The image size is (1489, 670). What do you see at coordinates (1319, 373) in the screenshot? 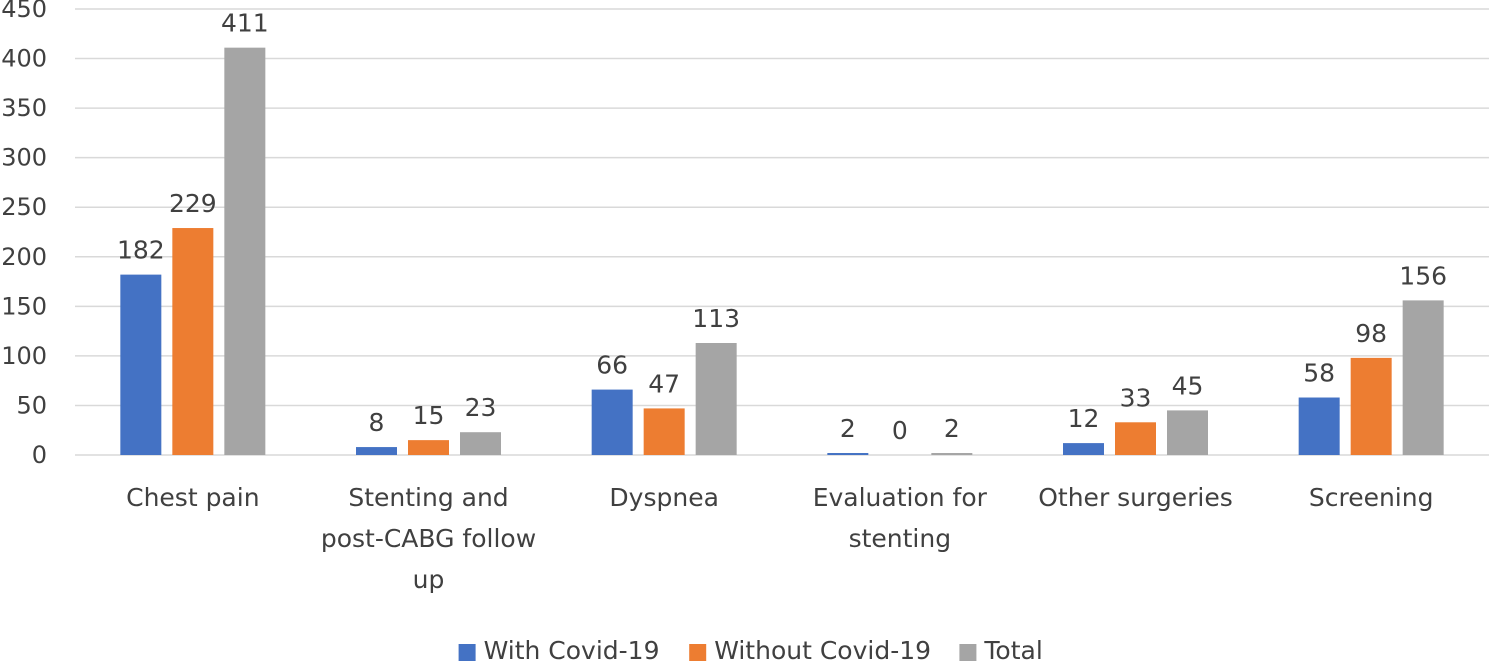
I see `data-label: 58` at bounding box center [1319, 373].